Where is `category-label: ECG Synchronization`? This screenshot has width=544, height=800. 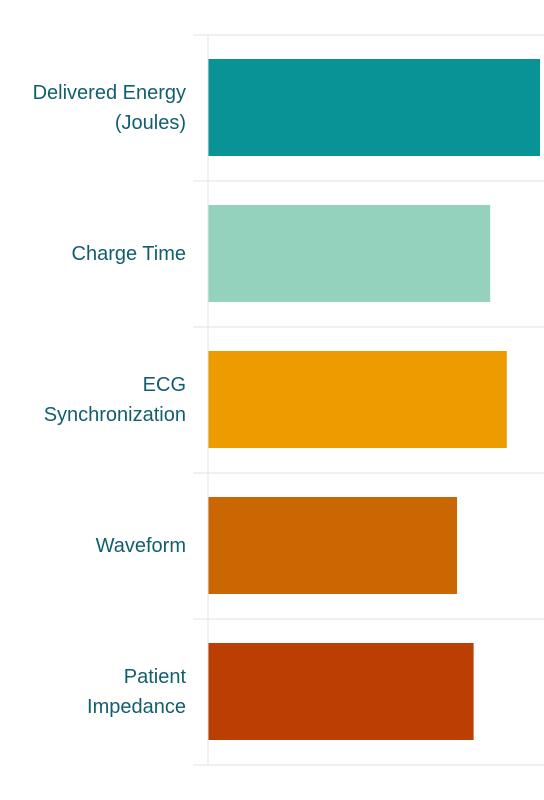
category-label: ECG Synchronization is located at coordinates (114, 400).